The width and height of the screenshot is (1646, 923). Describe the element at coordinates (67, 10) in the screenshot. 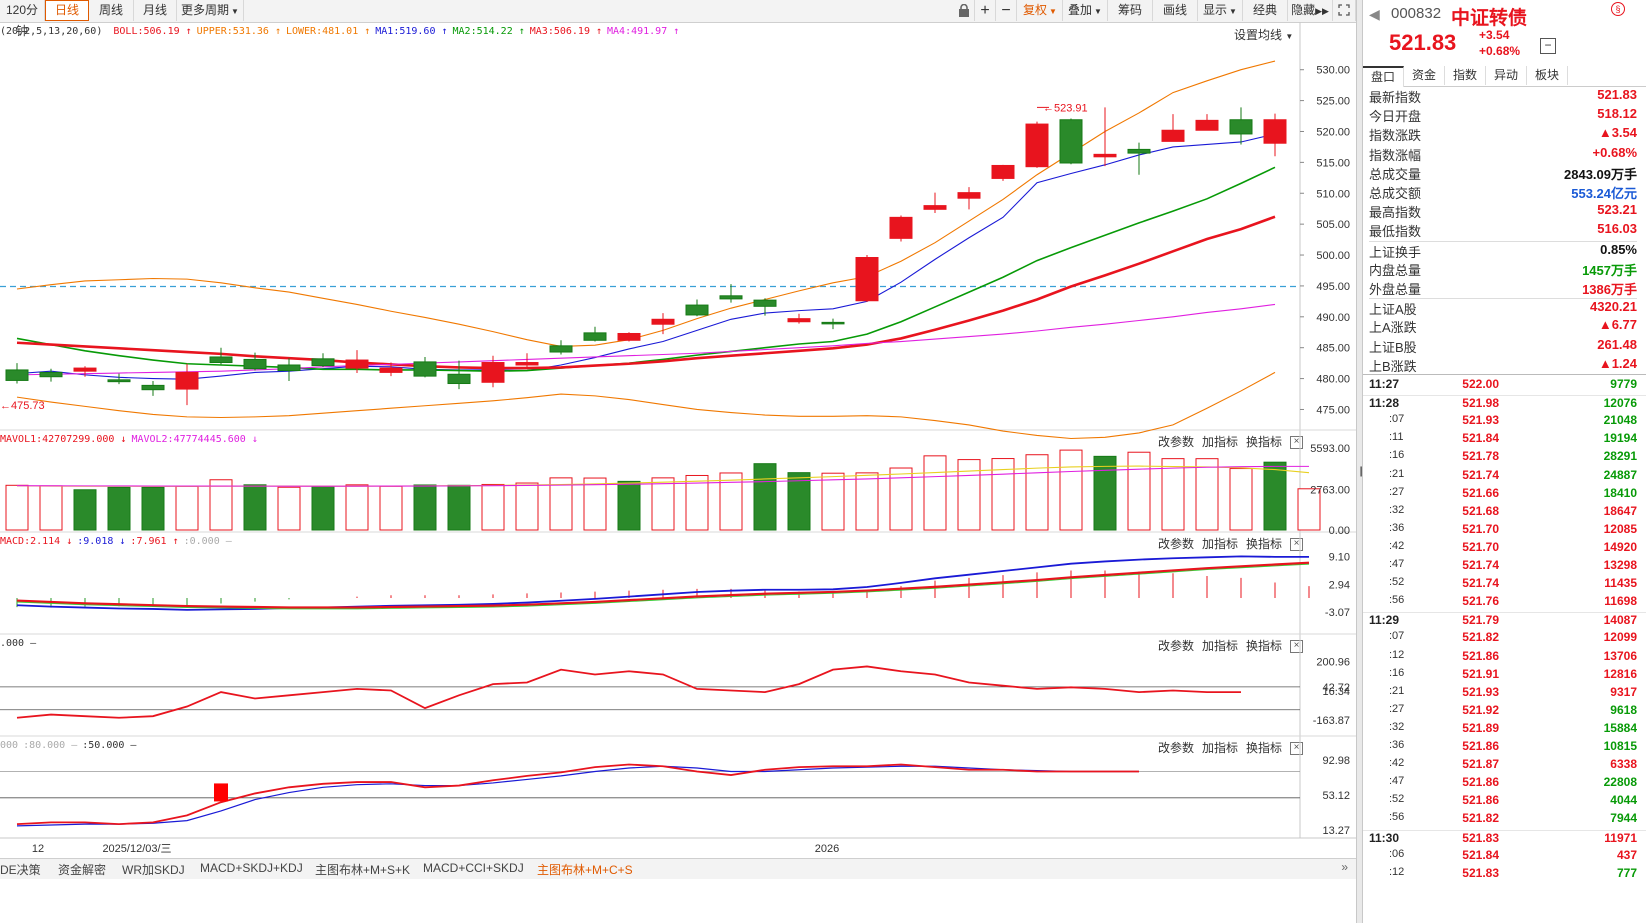

I see `period-daily: 日线` at that location.